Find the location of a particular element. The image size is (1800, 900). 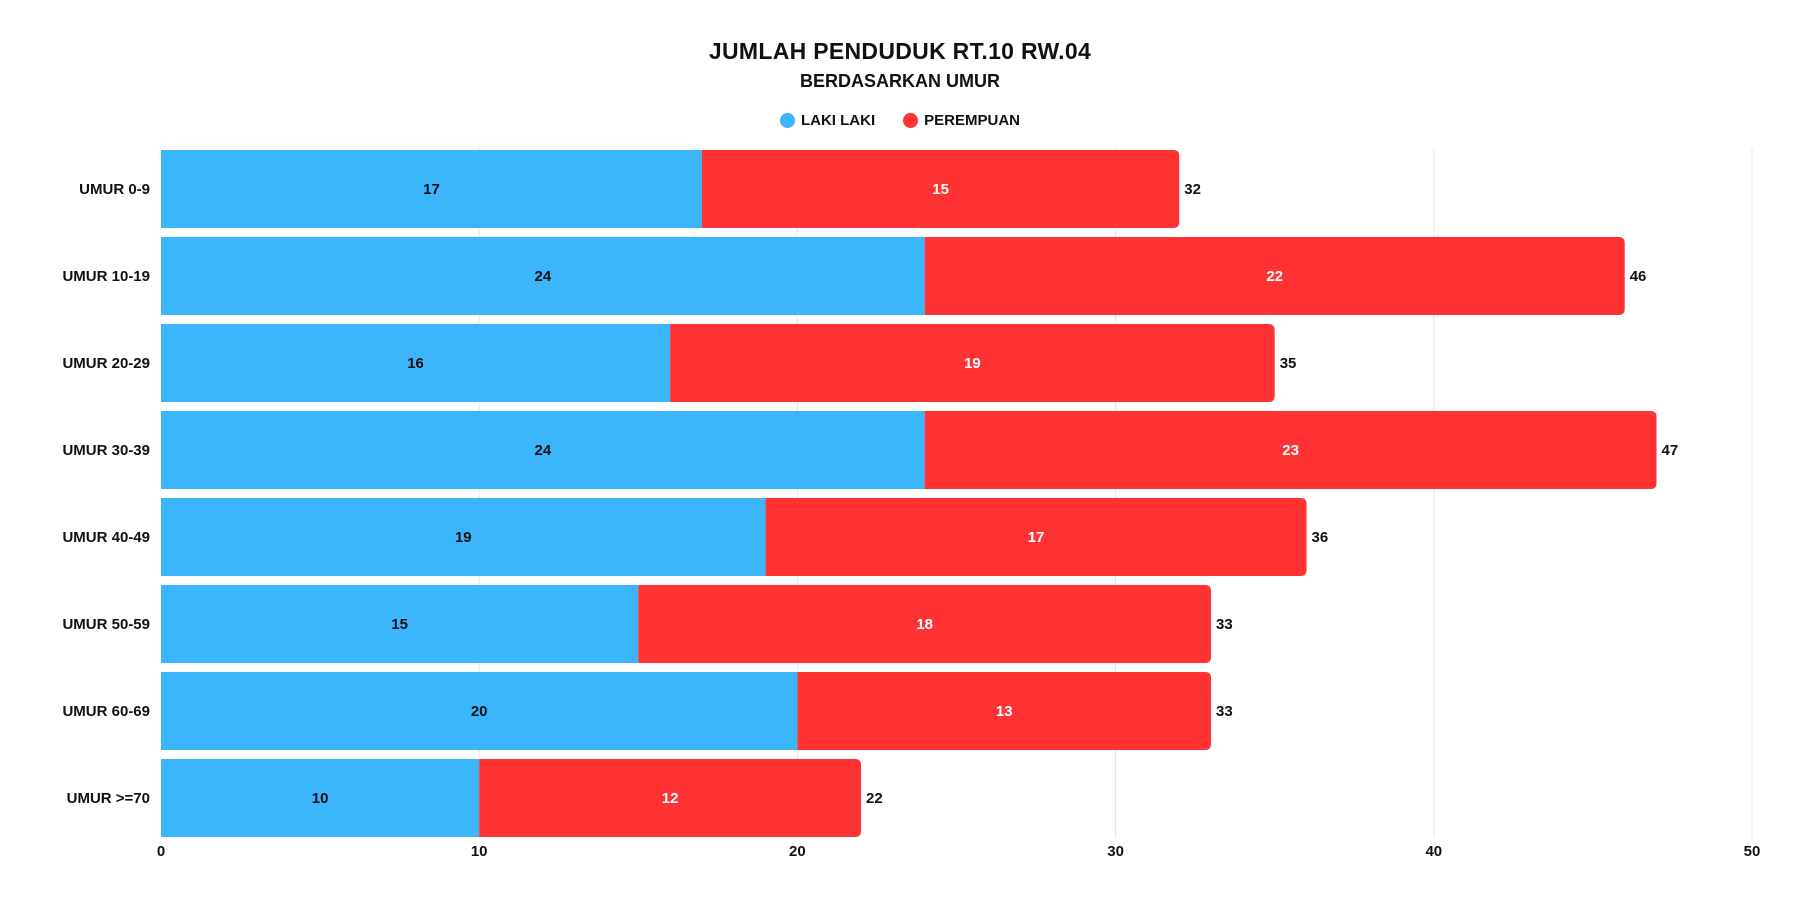

bar-value-label: 13 is located at coordinates (1004, 711).